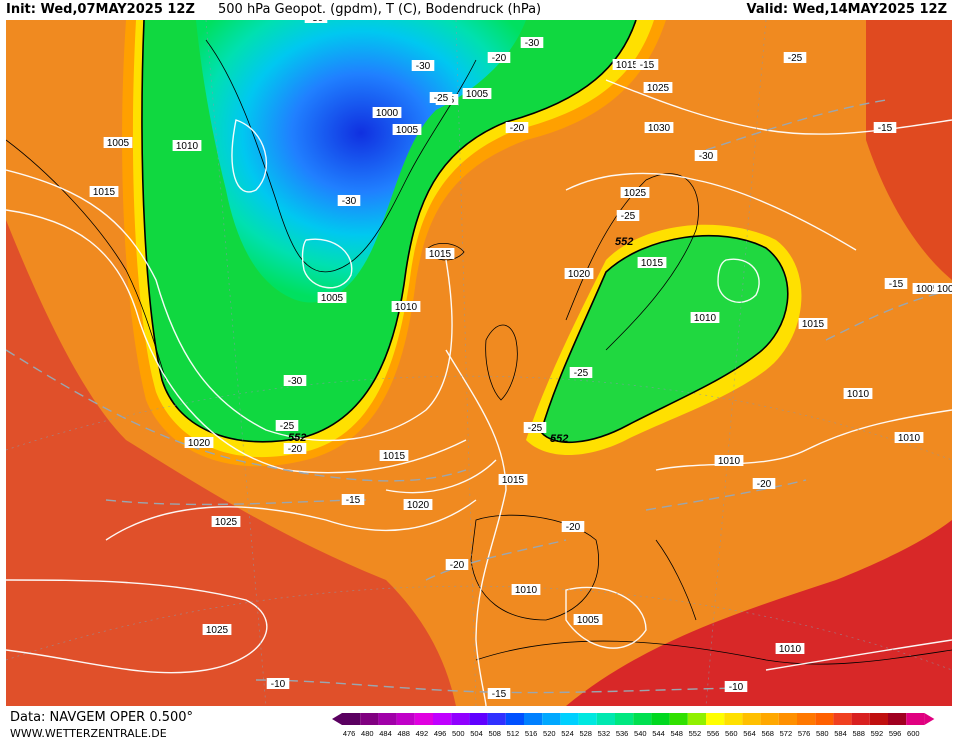 This screenshot has height=741, width=959. I want to click on legend-tick-label: 560, so click(731, 733).